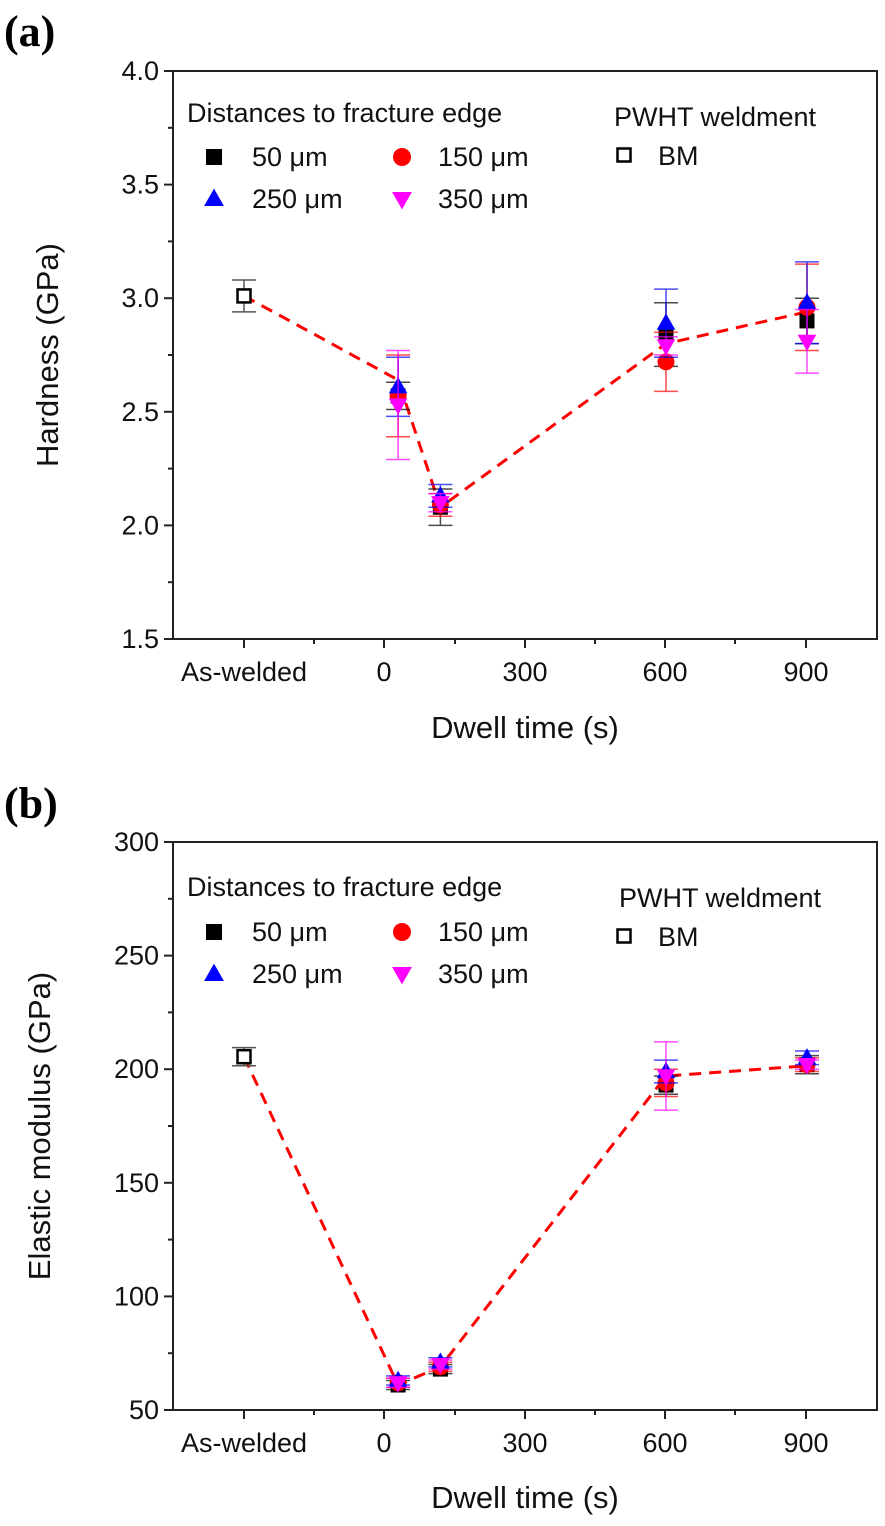  What do you see at coordinates (147, 355) in the screenshot?
I see `y-axis-a: 1.5 2.0 2.5 3.0 3.5 4.0` at bounding box center [147, 355].